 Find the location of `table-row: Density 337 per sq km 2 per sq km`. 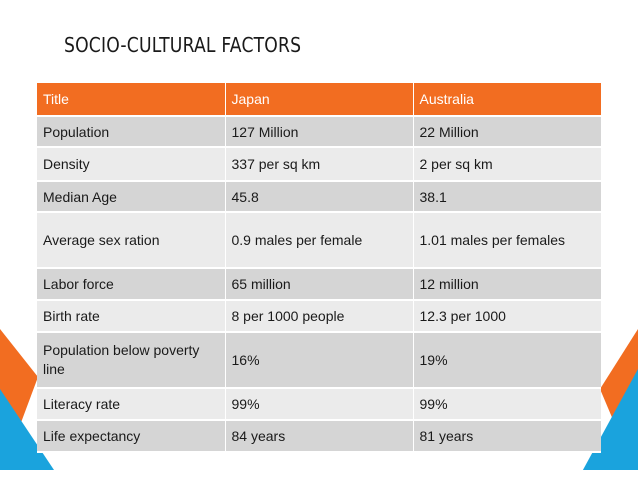

table-row: Density 337 per sq km 2 per sq km is located at coordinates (319, 164).